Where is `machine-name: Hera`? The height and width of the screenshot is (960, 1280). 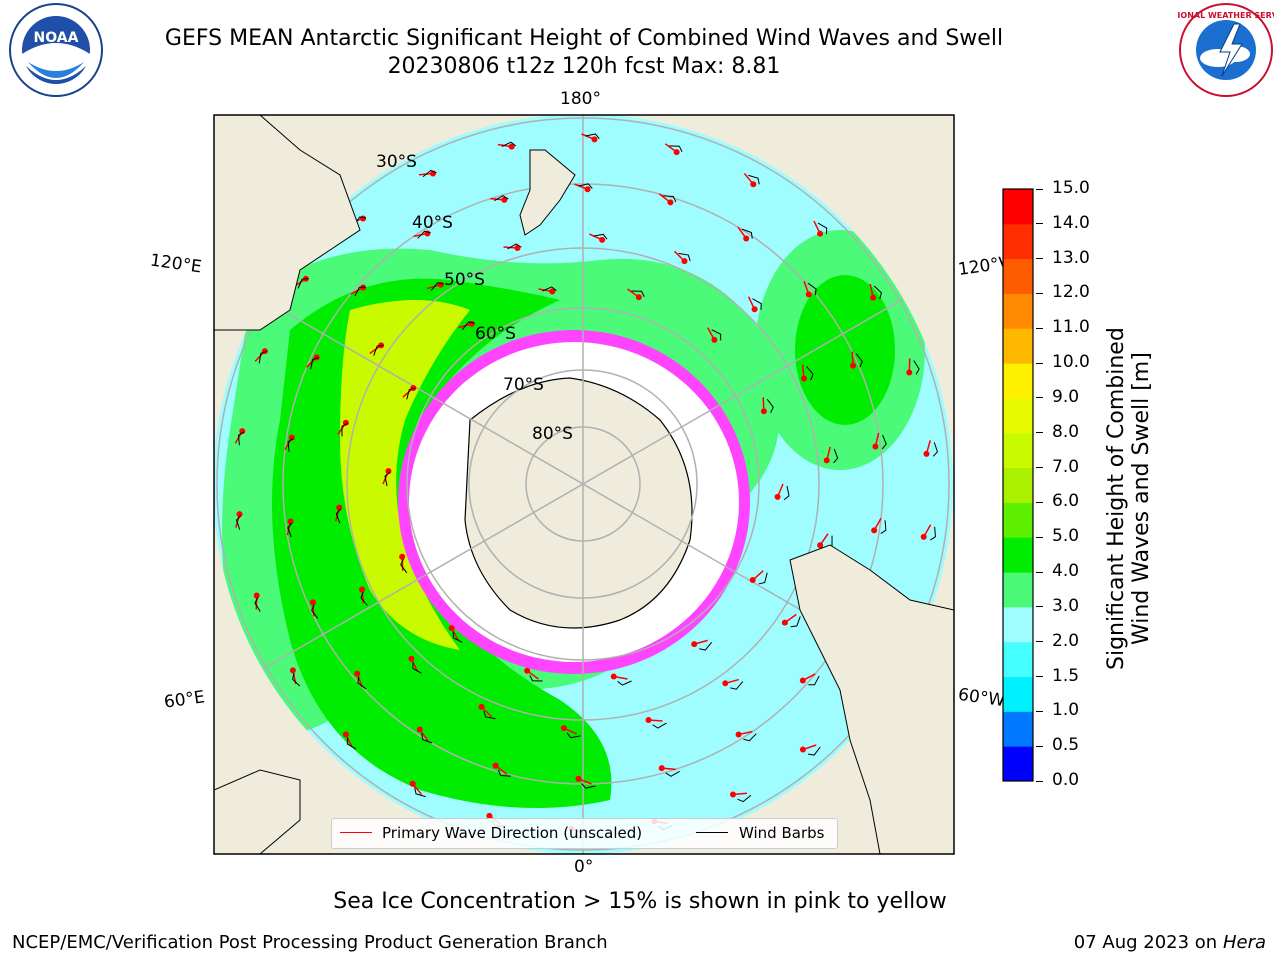 machine-name: Hera is located at coordinates (1244, 942).